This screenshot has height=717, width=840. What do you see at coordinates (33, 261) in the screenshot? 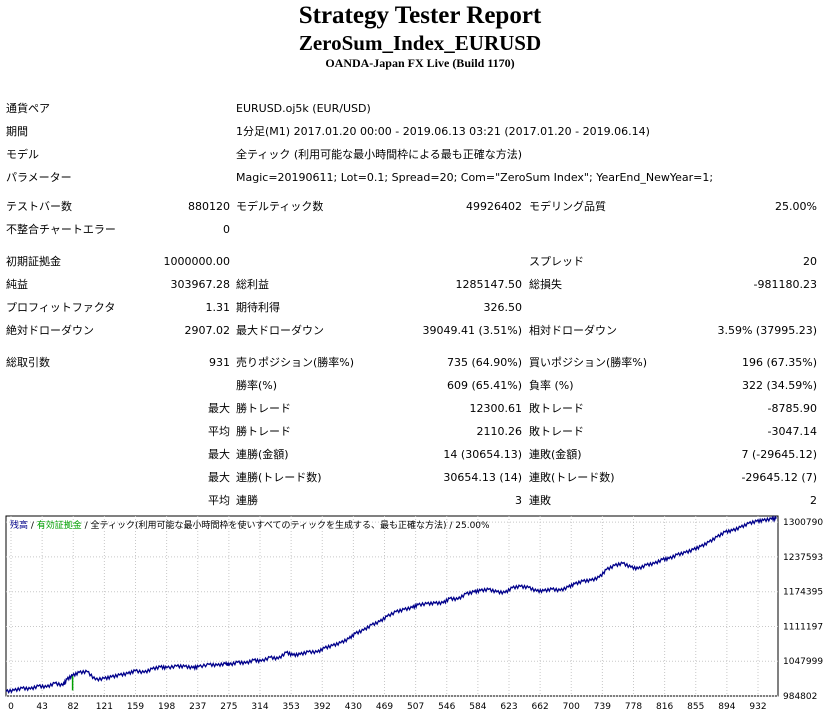
I see `deposit-label: 初期証拠金` at bounding box center [33, 261].